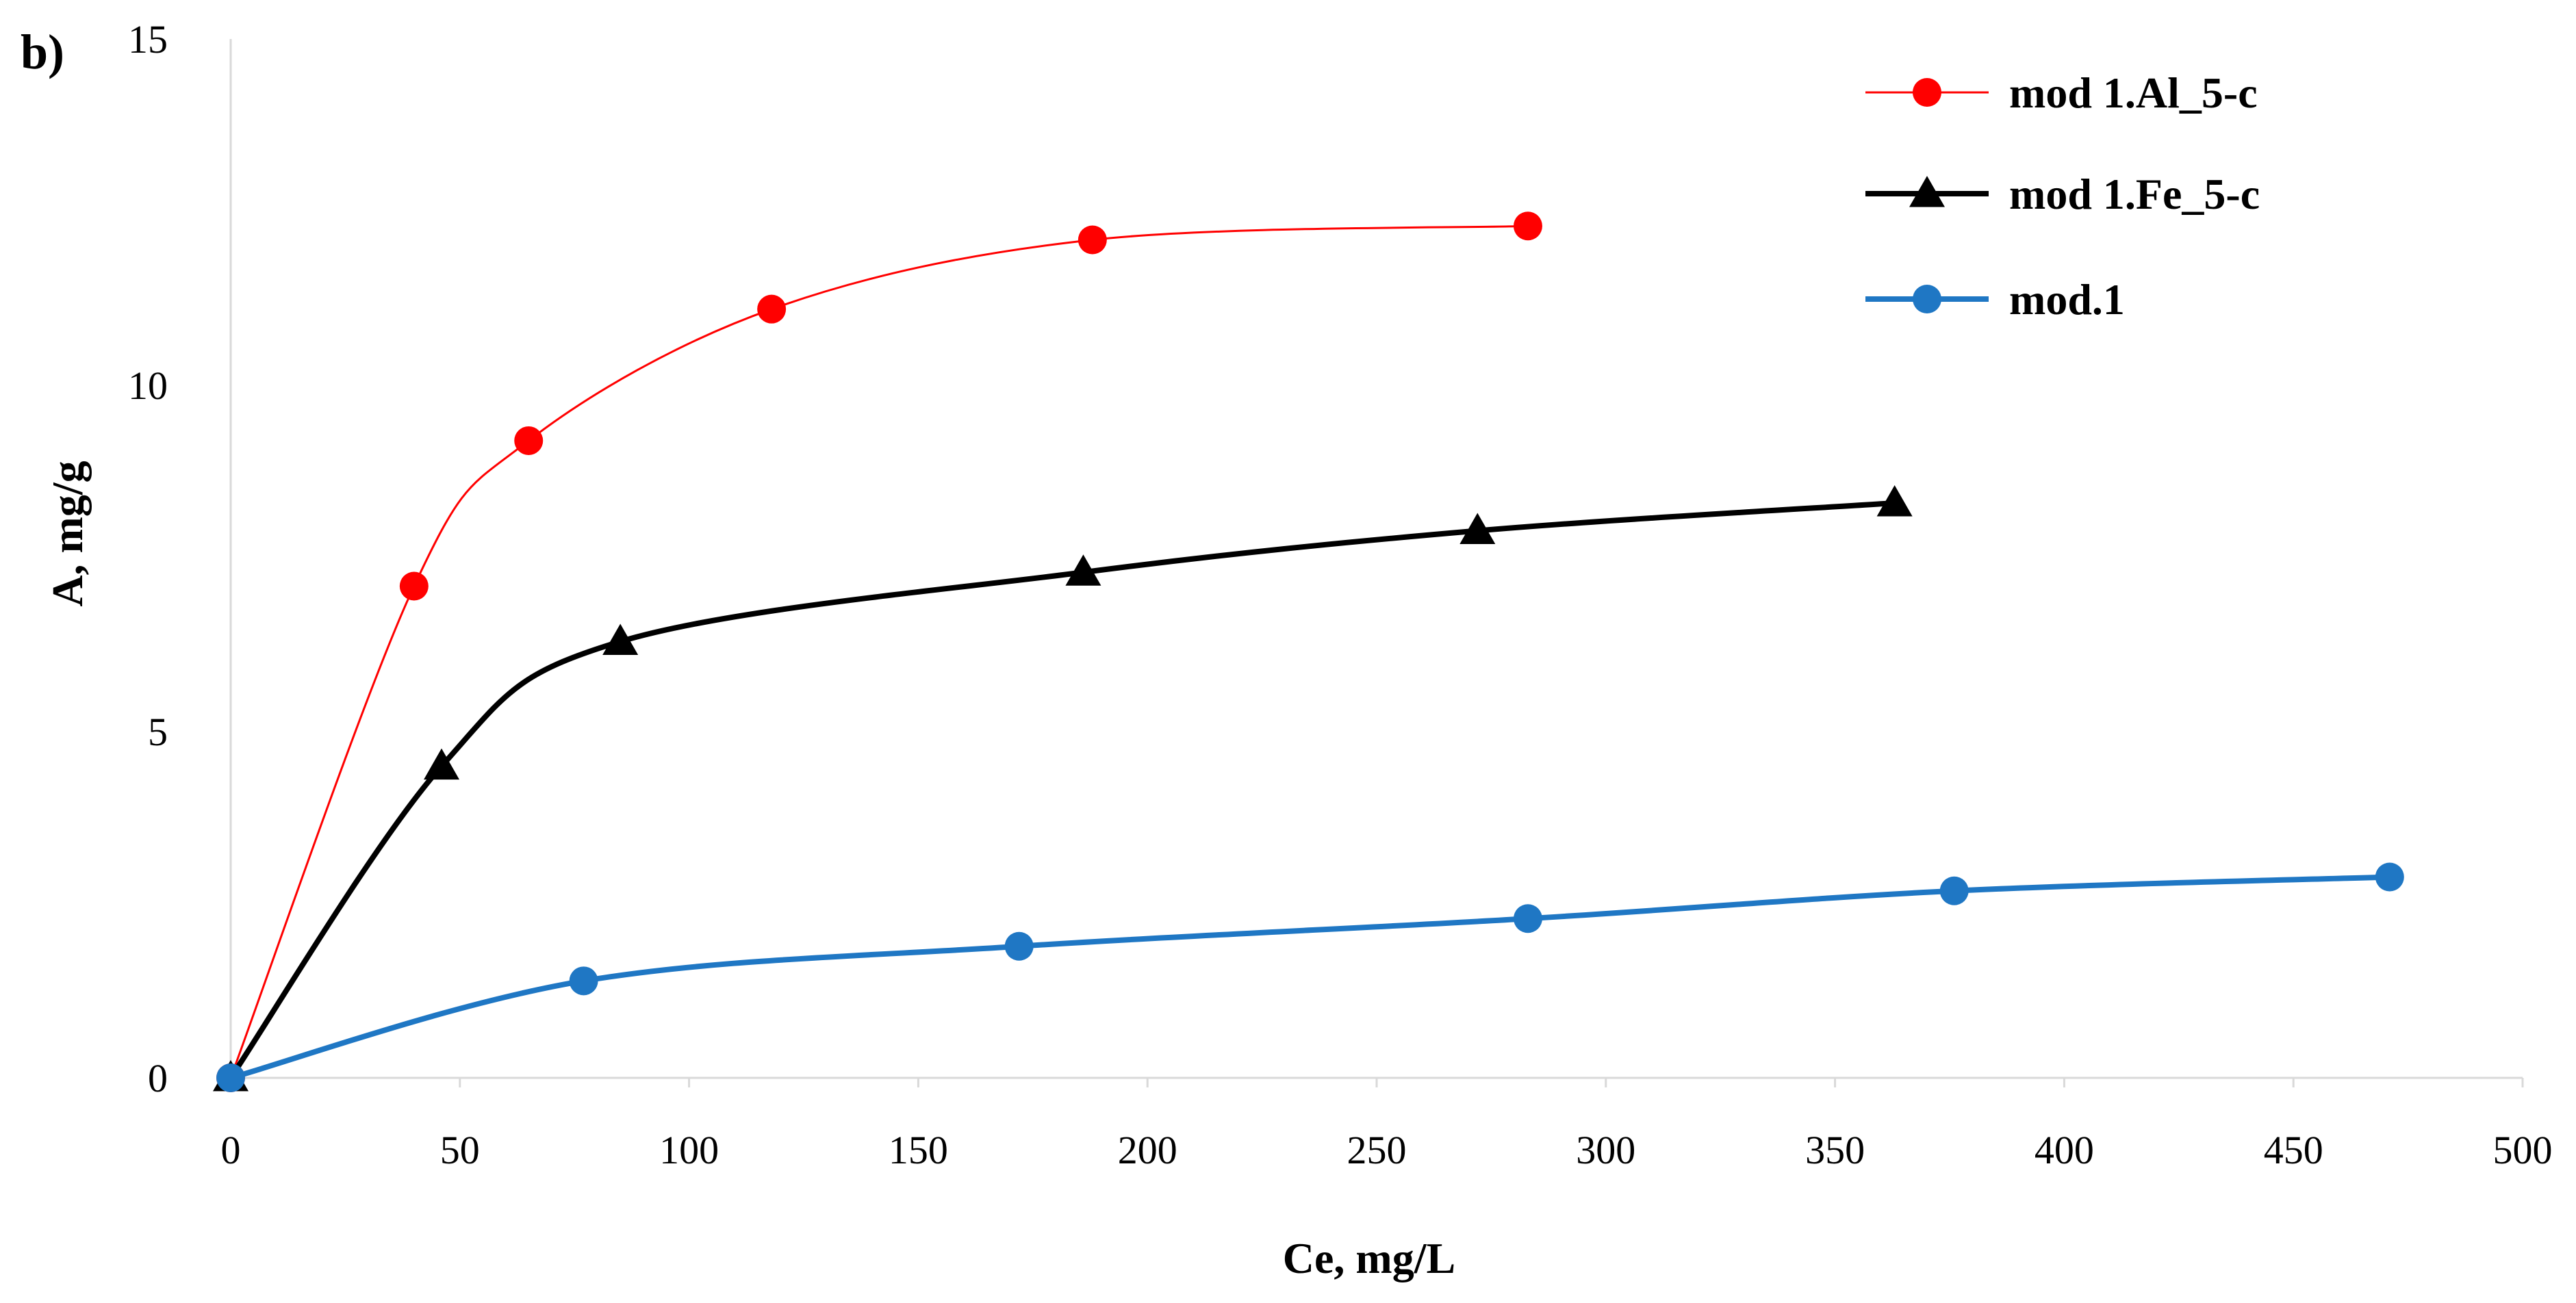  What do you see at coordinates (67, 533) in the screenshot?
I see `y-axis-title: A, mg/g` at bounding box center [67, 533].